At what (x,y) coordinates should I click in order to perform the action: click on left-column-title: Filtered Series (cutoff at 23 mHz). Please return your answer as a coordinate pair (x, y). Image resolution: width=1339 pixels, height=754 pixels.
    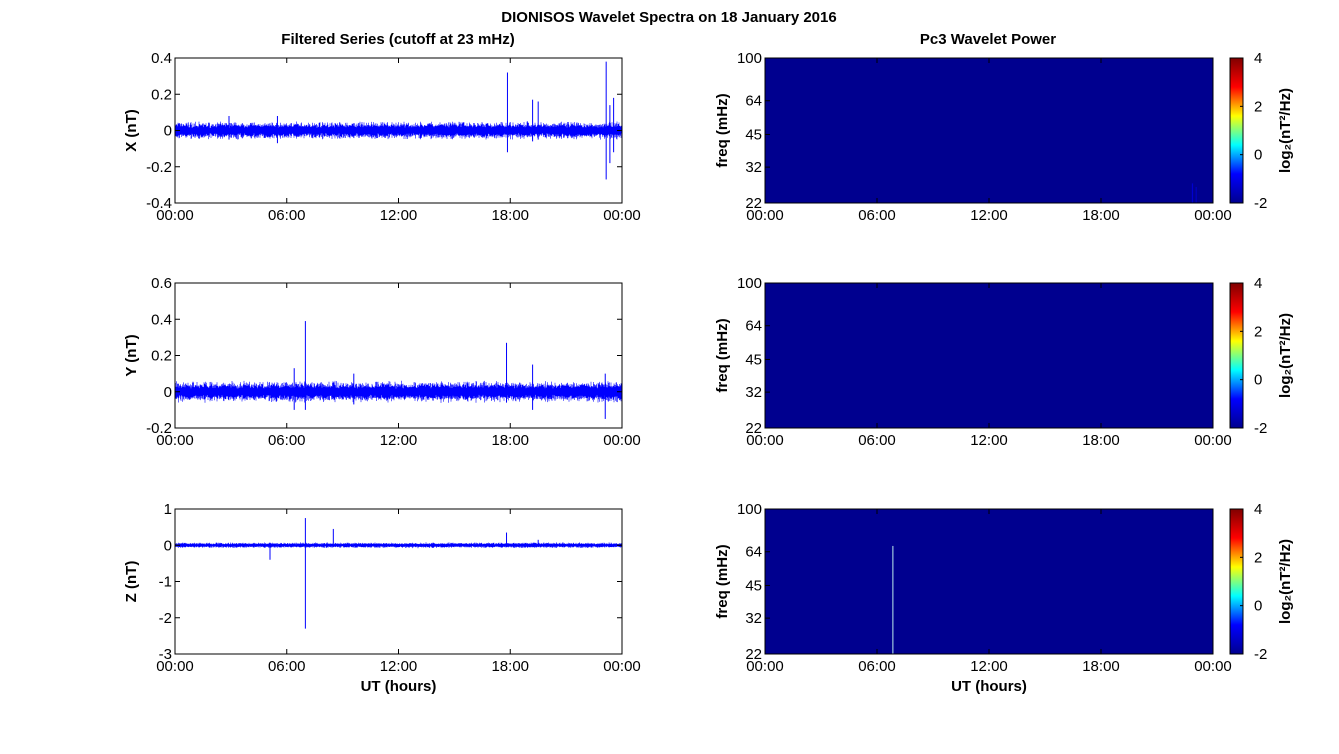
    Looking at the image, I should click on (397, 39).